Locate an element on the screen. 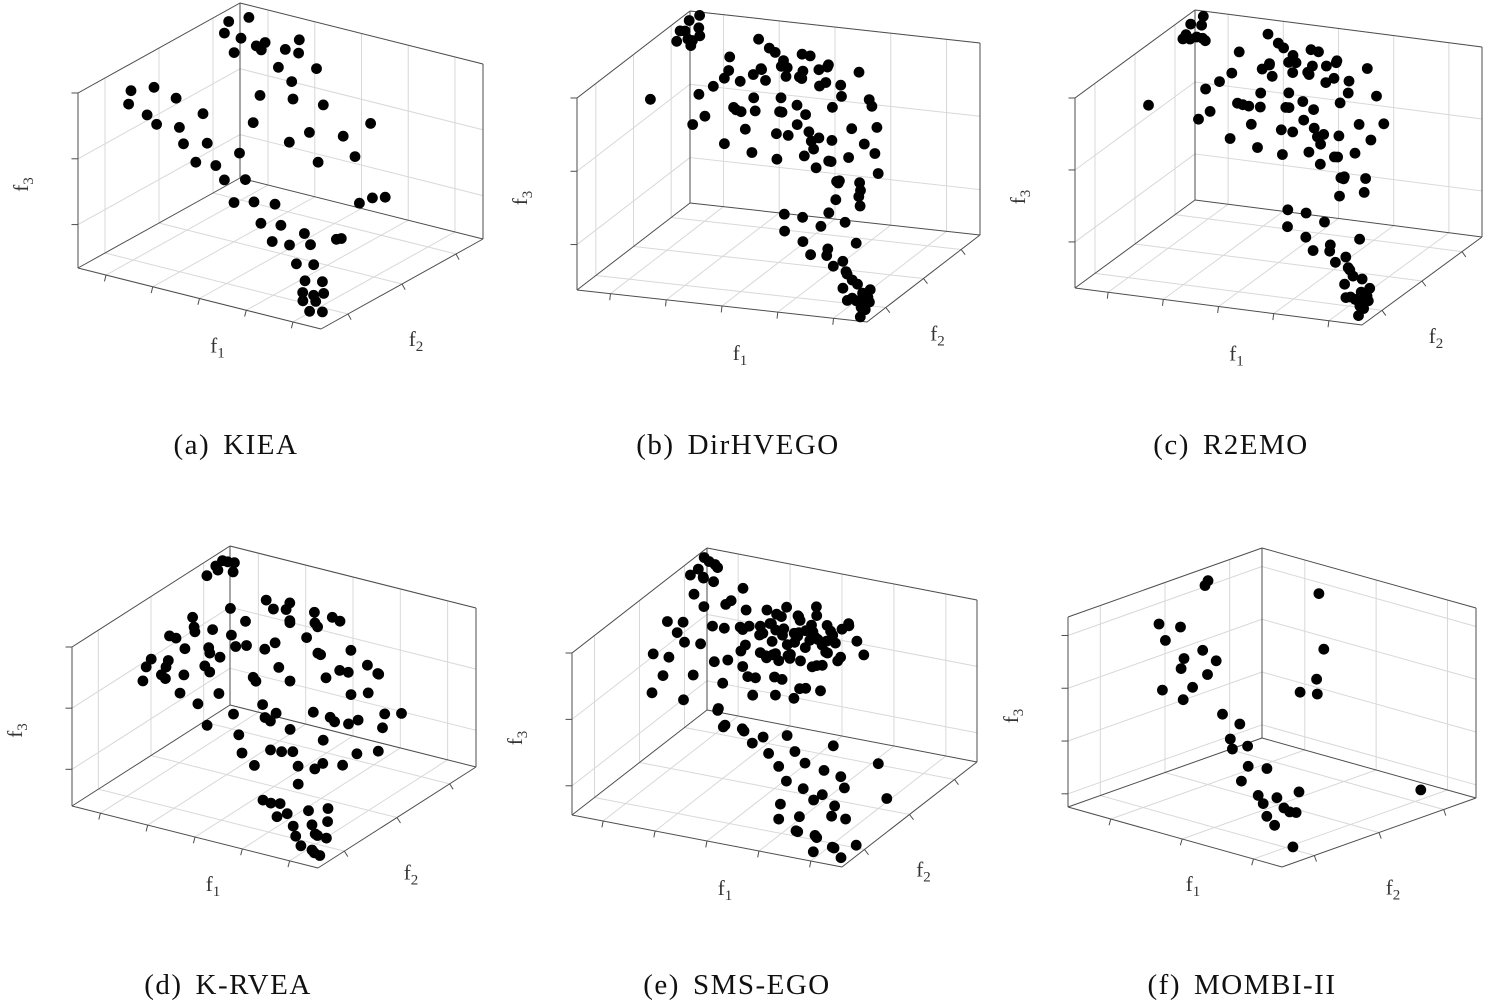 This screenshot has width=1497, height=1005. scatter3d-f: f1 f2 f3 is located at coordinates (1238, 725).